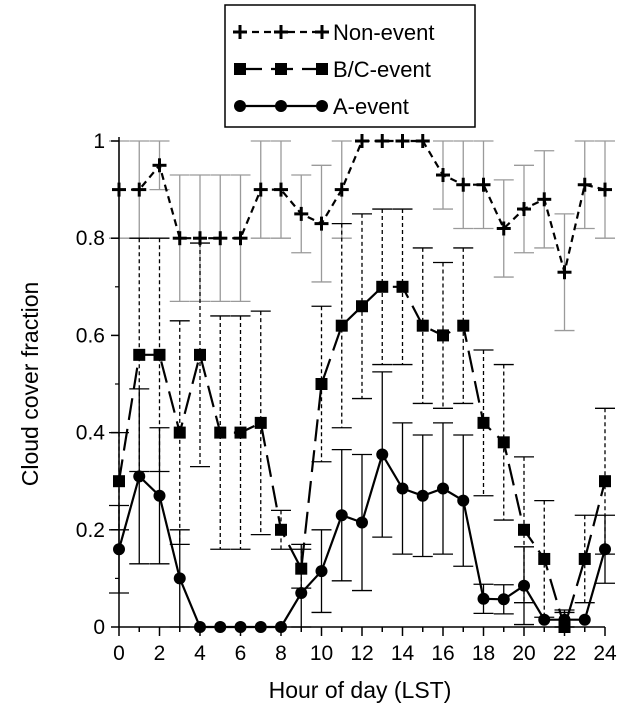 The image size is (622, 716). Describe the element at coordinates (119, 653) in the screenshot. I see `x-tick-label-0: 0` at that location.